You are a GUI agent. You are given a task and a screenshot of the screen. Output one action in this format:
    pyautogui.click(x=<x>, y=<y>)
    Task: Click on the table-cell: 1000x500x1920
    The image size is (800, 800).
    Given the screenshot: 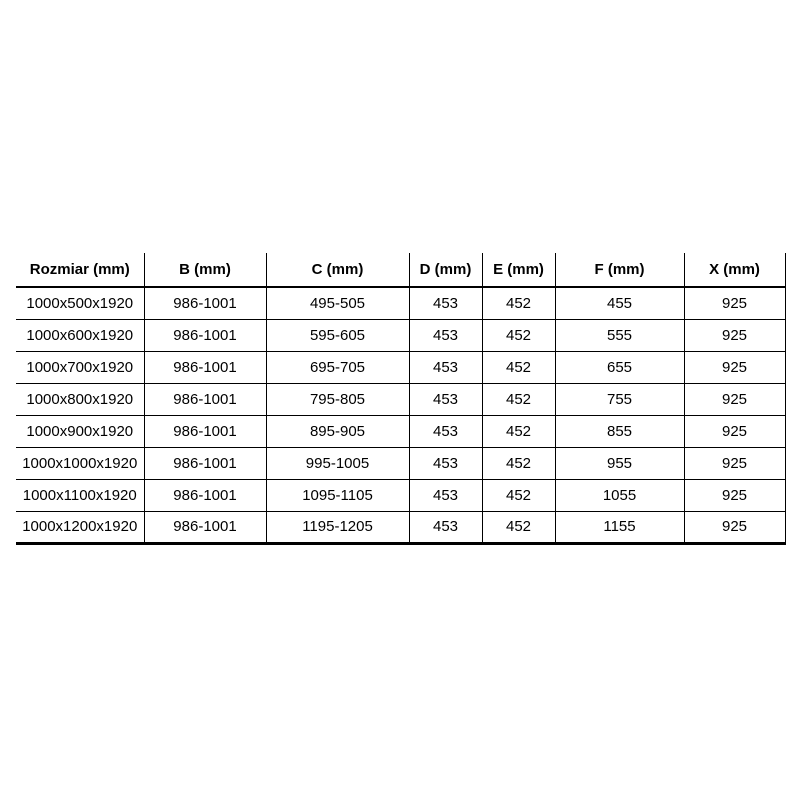 What is the action you would take?
    pyautogui.click(x=80, y=303)
    